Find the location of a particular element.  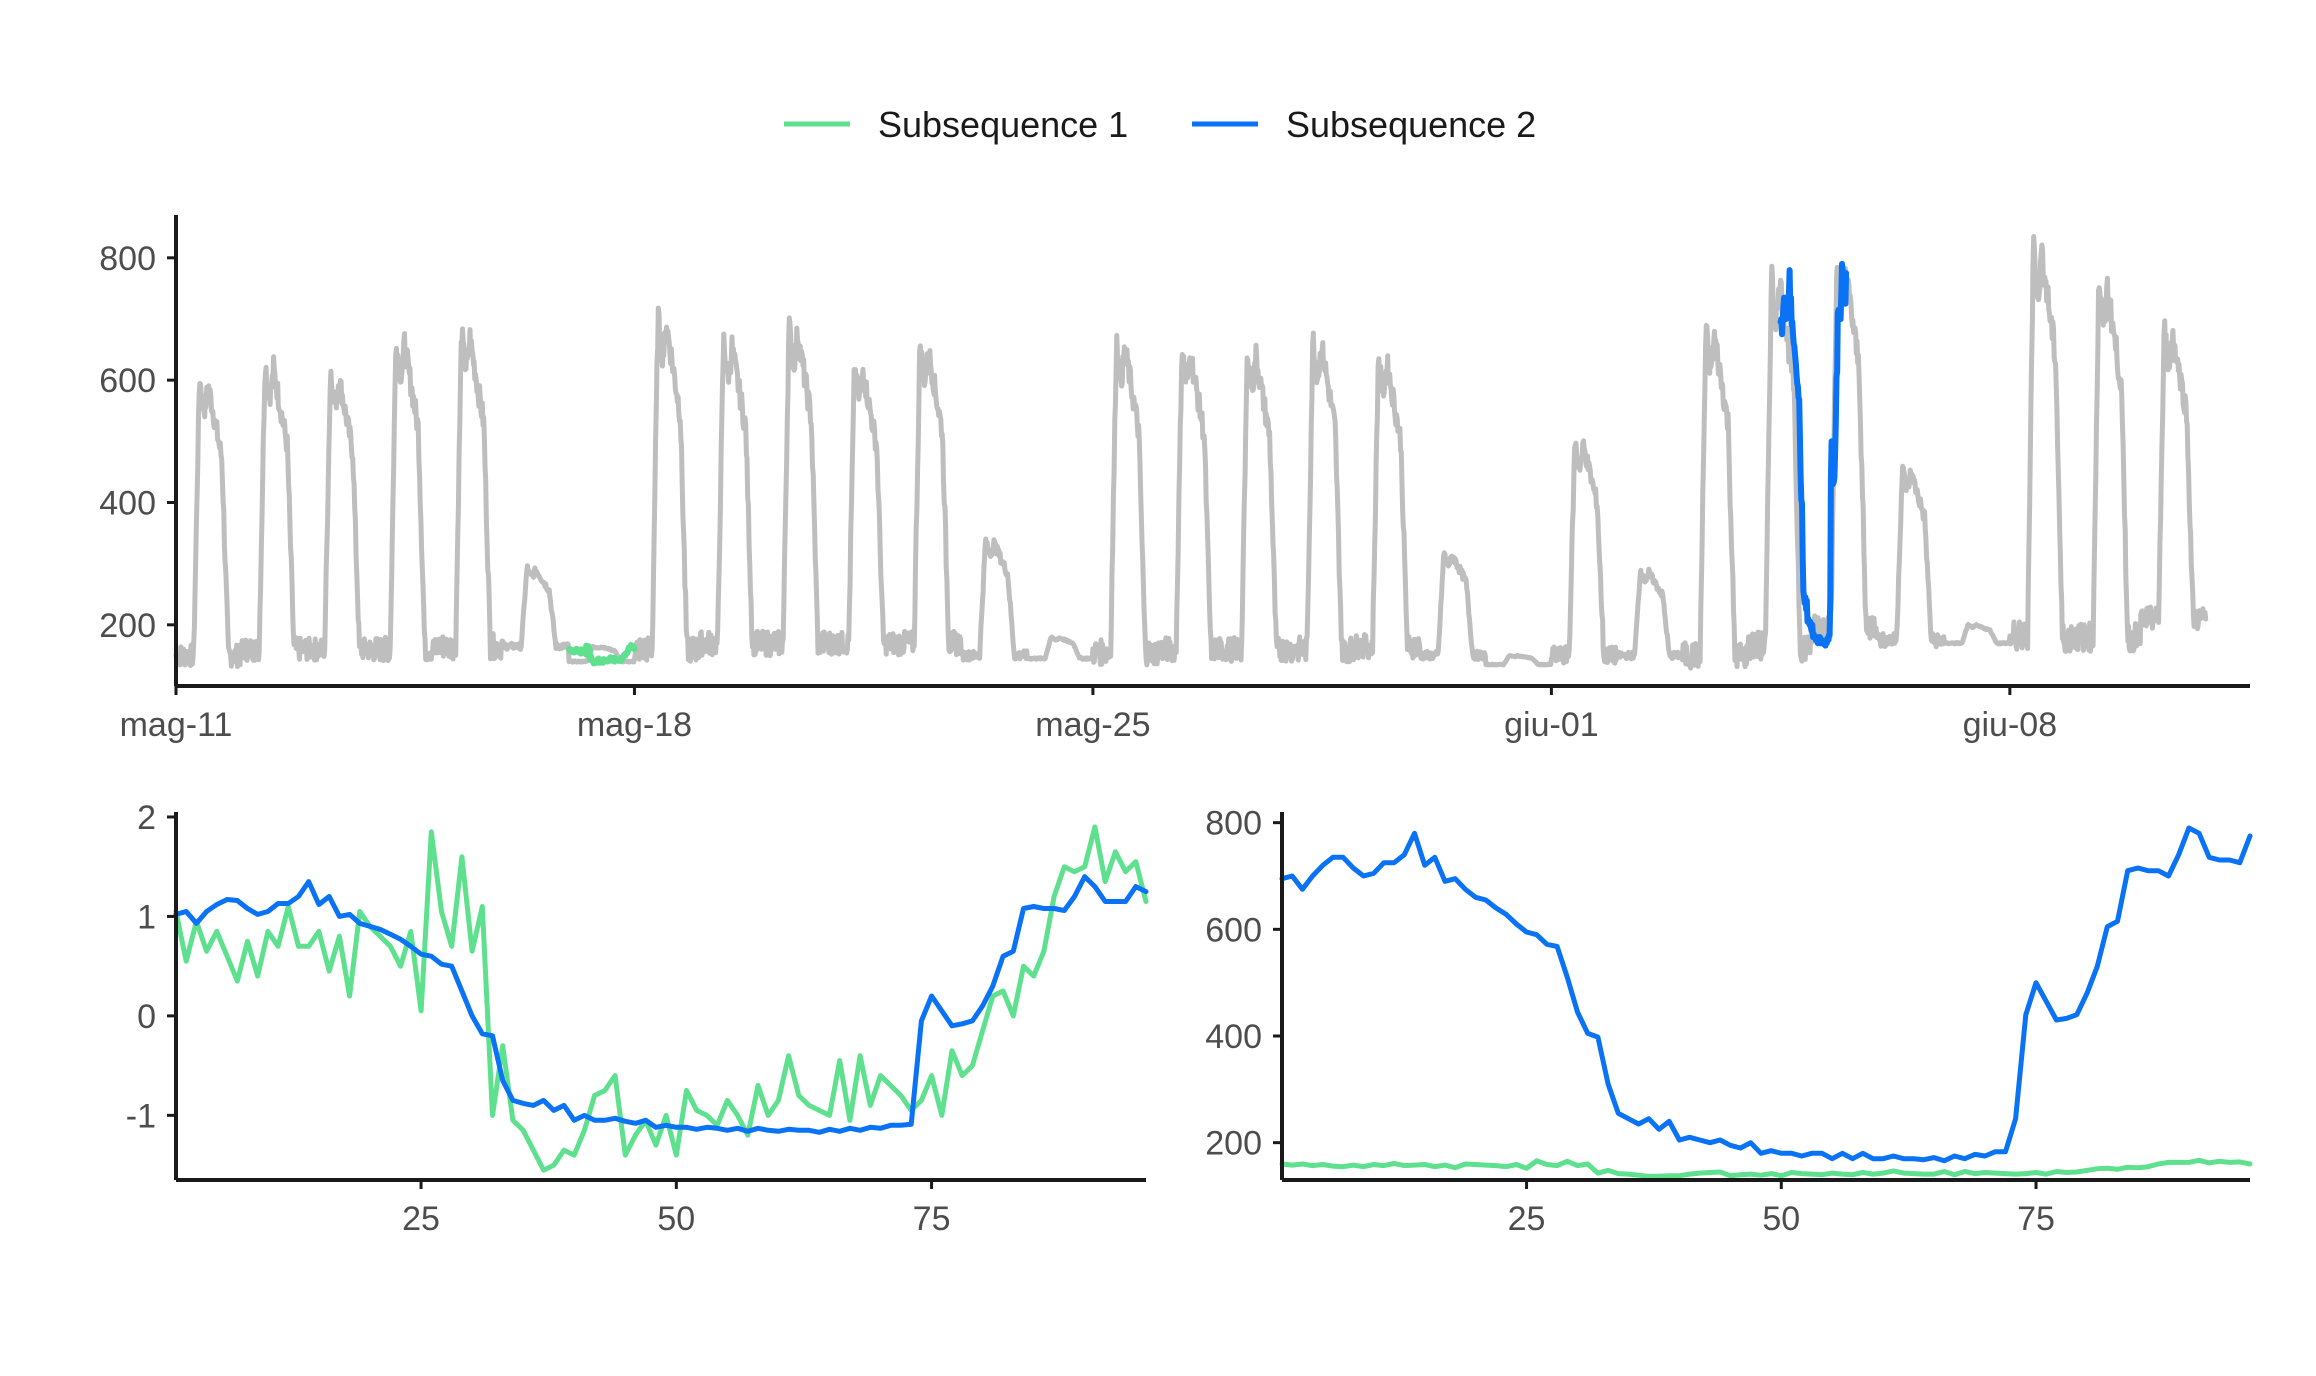

x-tick-label: giu-08 is located at coordinates (2010, 725).